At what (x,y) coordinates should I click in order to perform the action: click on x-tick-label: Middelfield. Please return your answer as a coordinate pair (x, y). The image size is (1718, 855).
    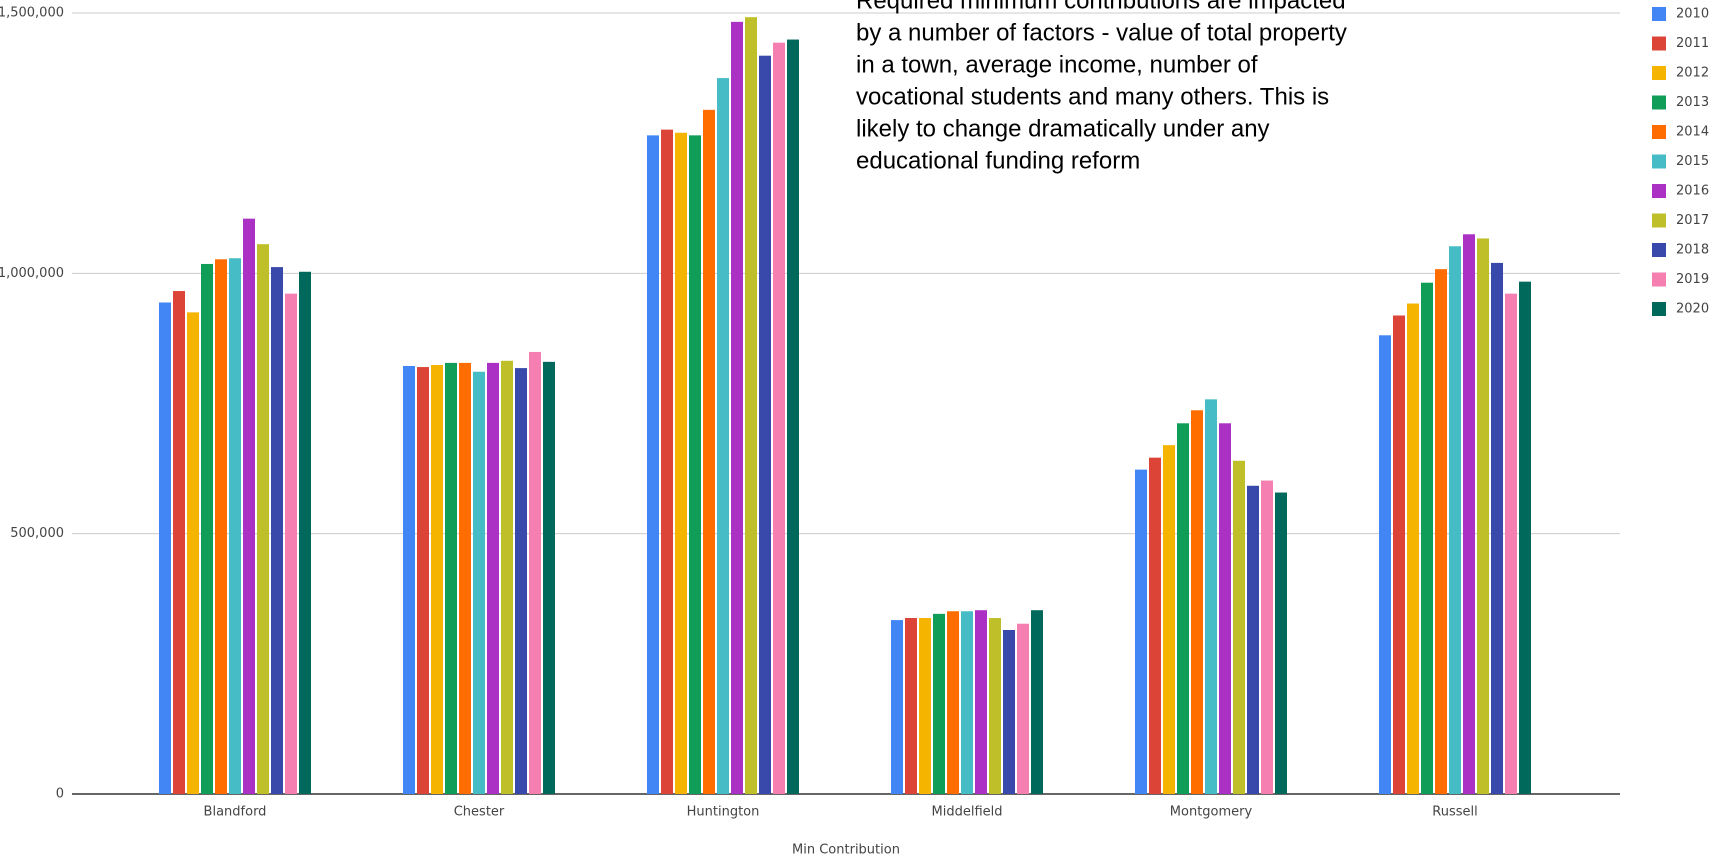
    Looking at the image, I should click on (967, 812).